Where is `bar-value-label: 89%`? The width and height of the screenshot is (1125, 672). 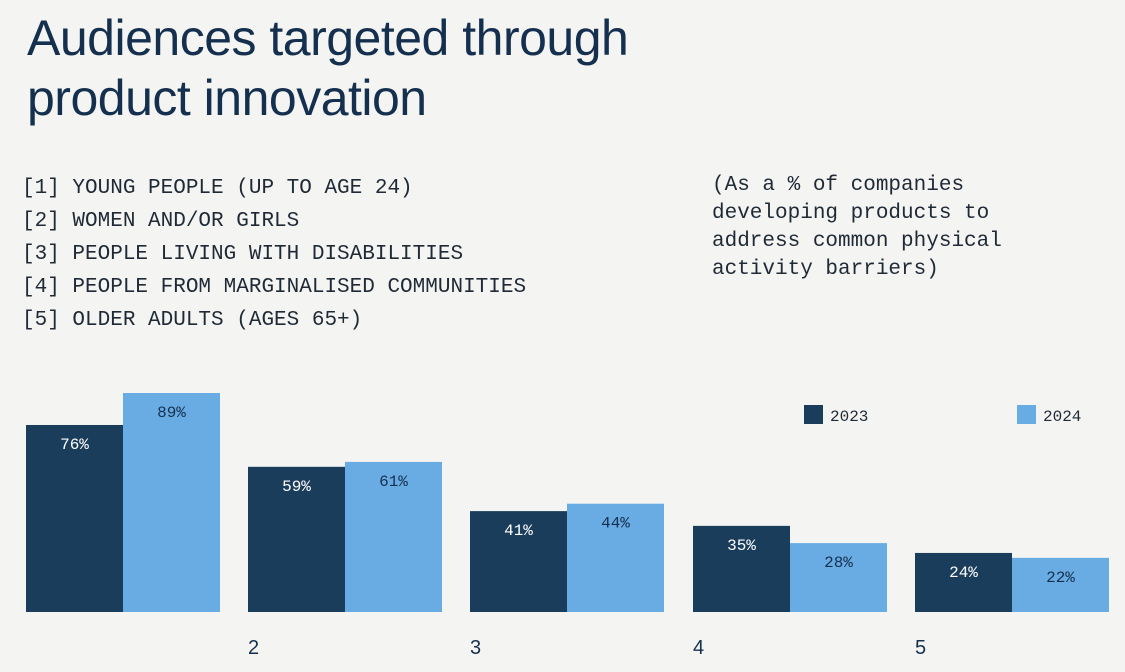
bar-value-label: 89% is located at coordinates (171, 413).